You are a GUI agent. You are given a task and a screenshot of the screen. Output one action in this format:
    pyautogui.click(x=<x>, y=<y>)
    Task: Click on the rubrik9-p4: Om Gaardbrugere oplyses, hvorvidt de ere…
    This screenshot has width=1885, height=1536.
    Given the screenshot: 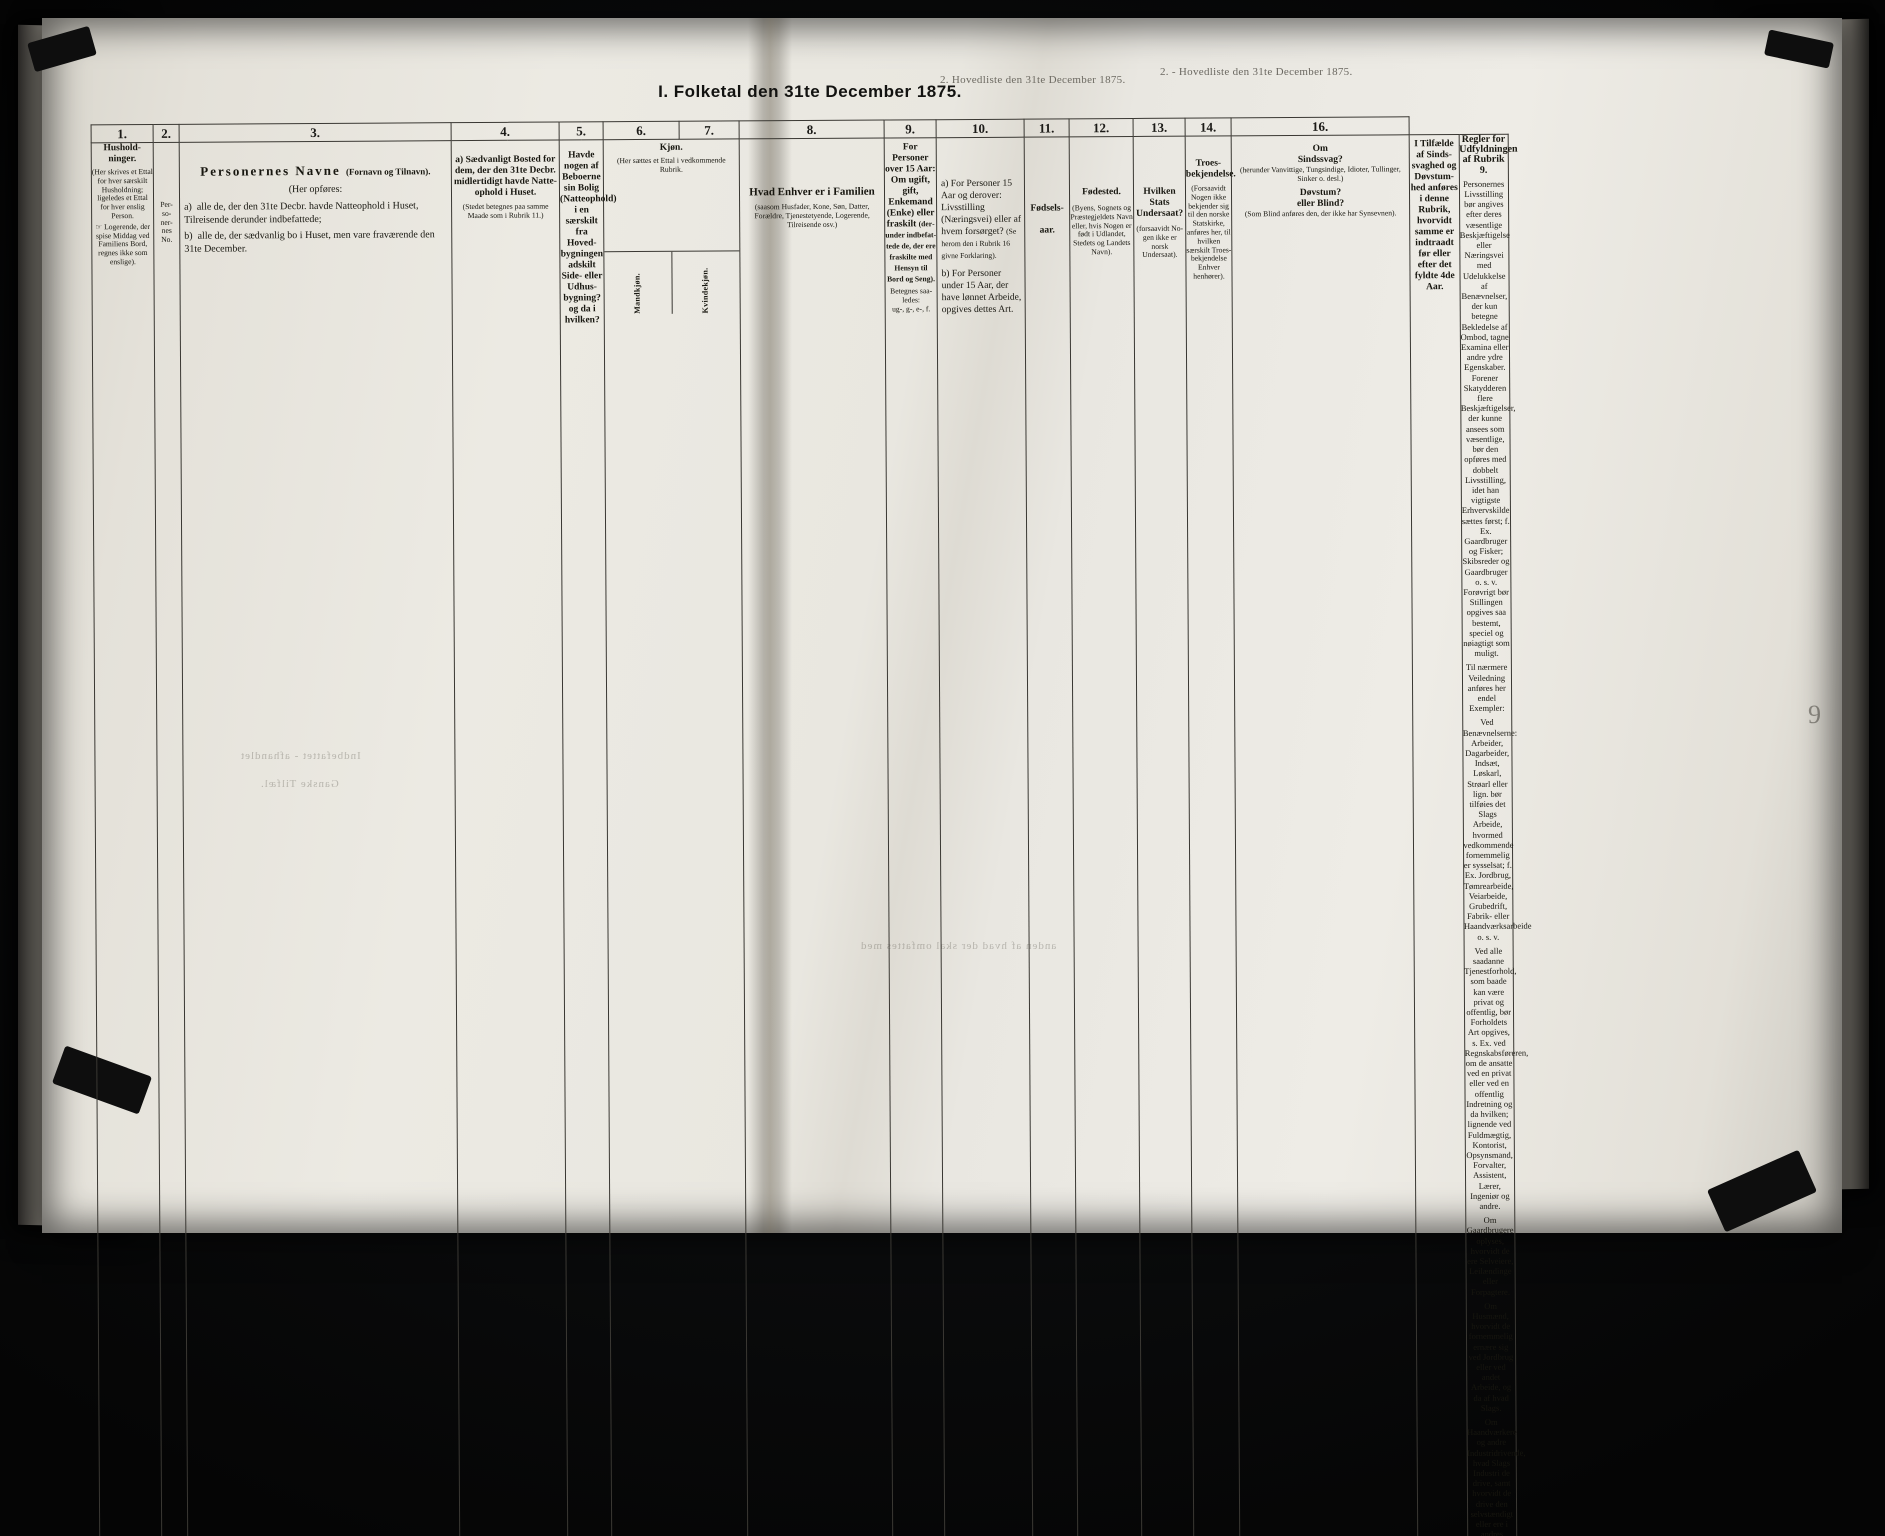 What is the action you would take?
    pyautogui.click(x=1490, y=1255)
    